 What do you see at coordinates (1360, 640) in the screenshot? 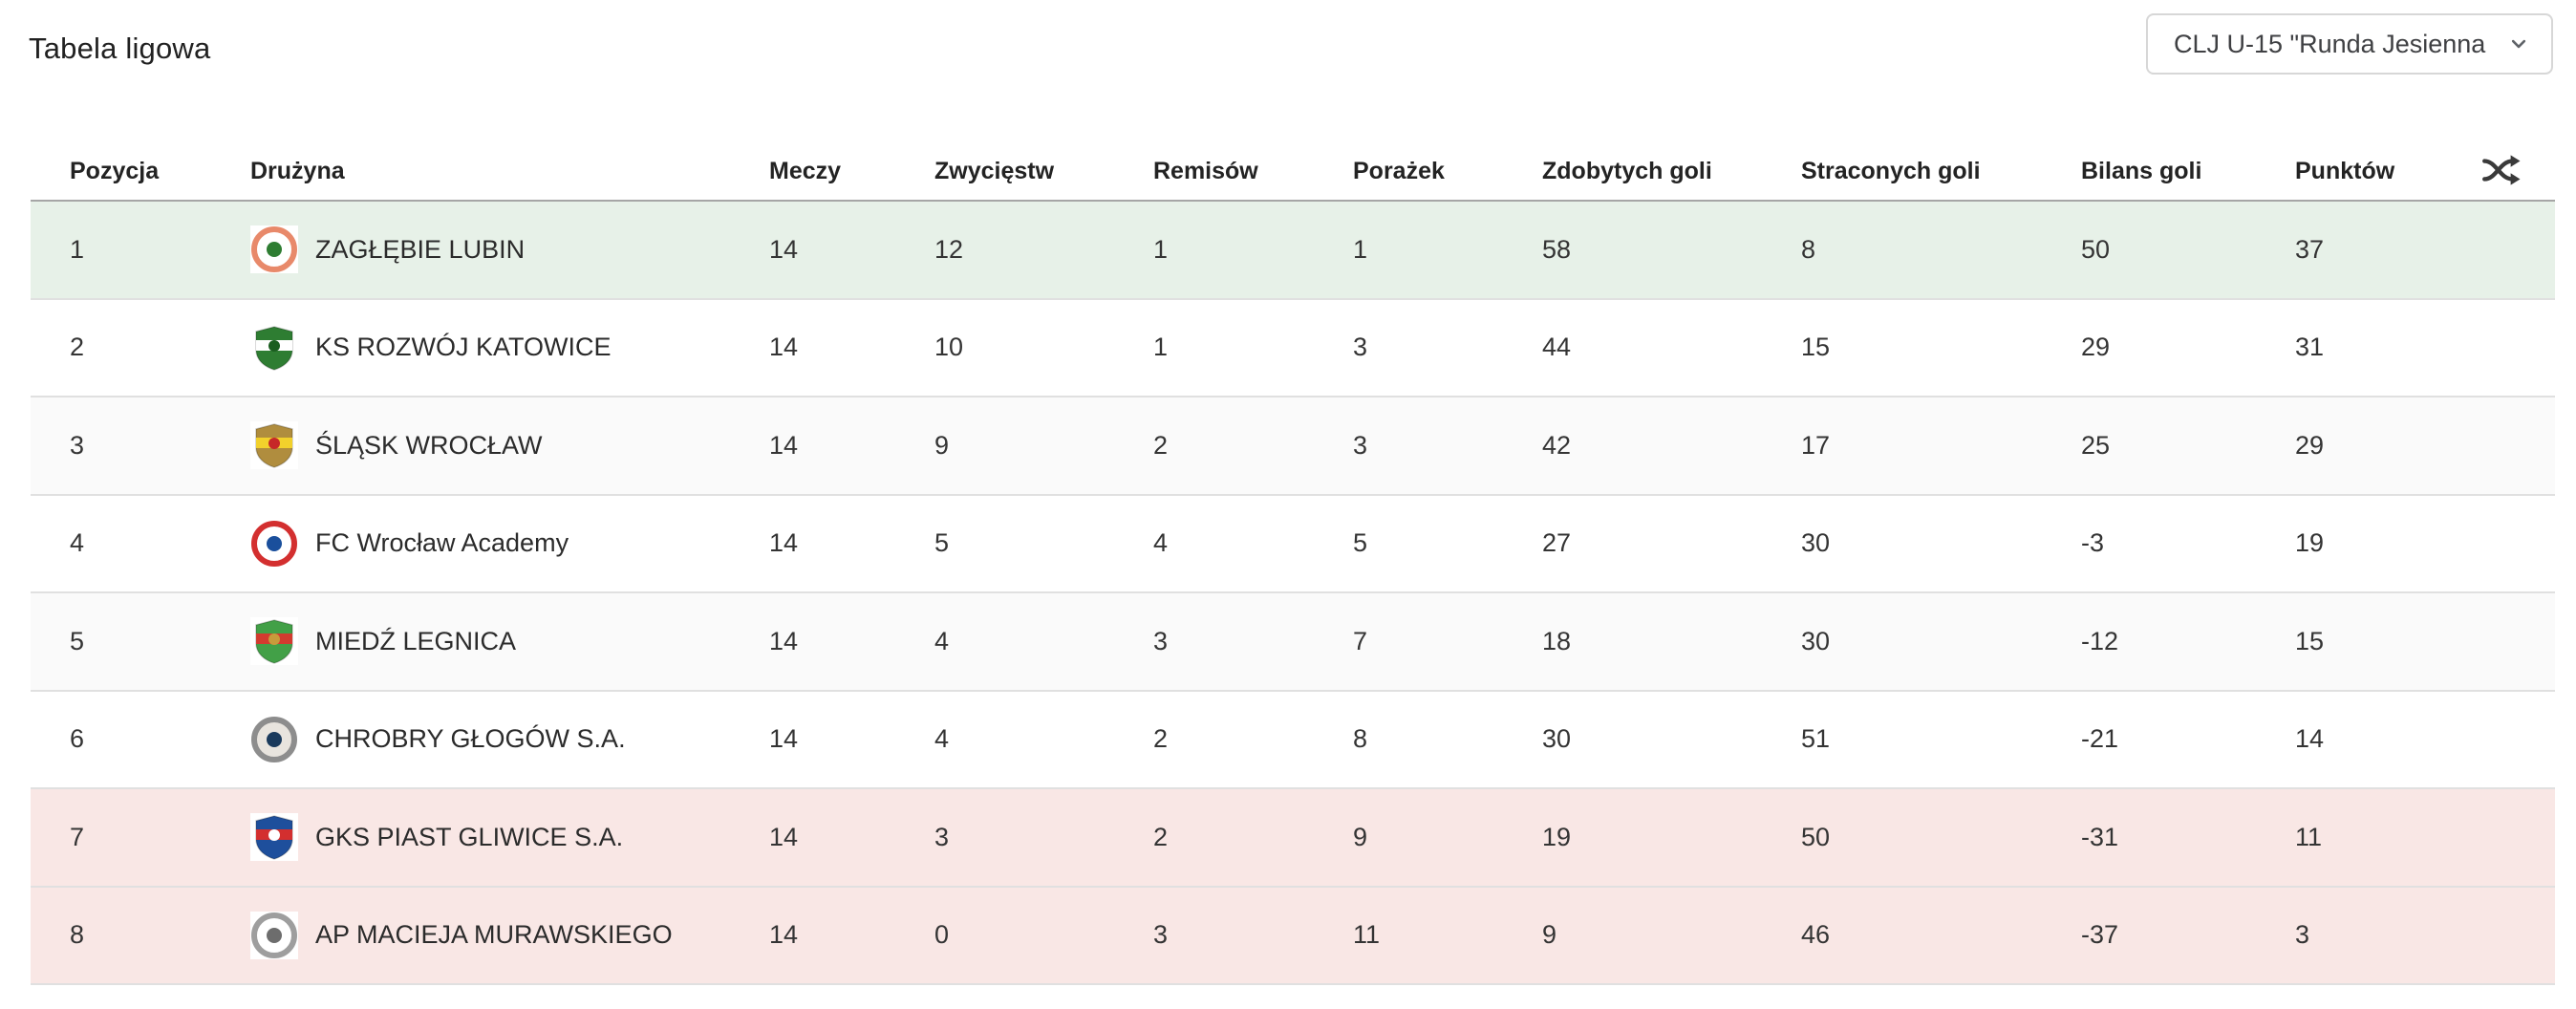
I see `losses-cell: 7` at bounding box center [1360, 640].